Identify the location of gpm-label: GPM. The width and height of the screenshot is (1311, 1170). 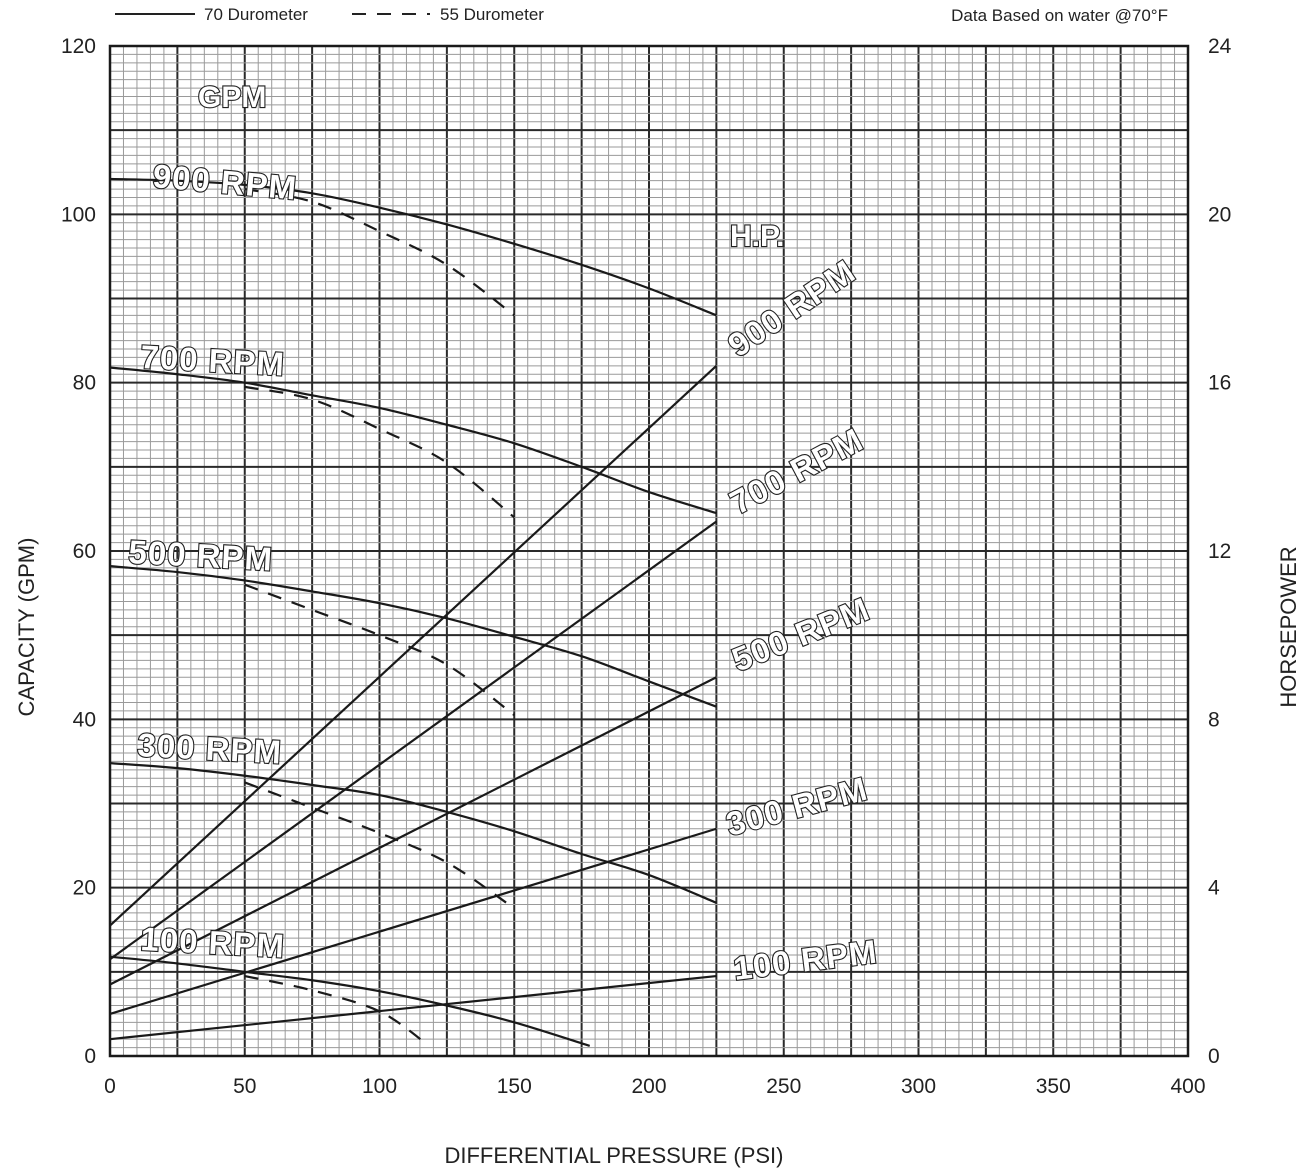
(232, 97).